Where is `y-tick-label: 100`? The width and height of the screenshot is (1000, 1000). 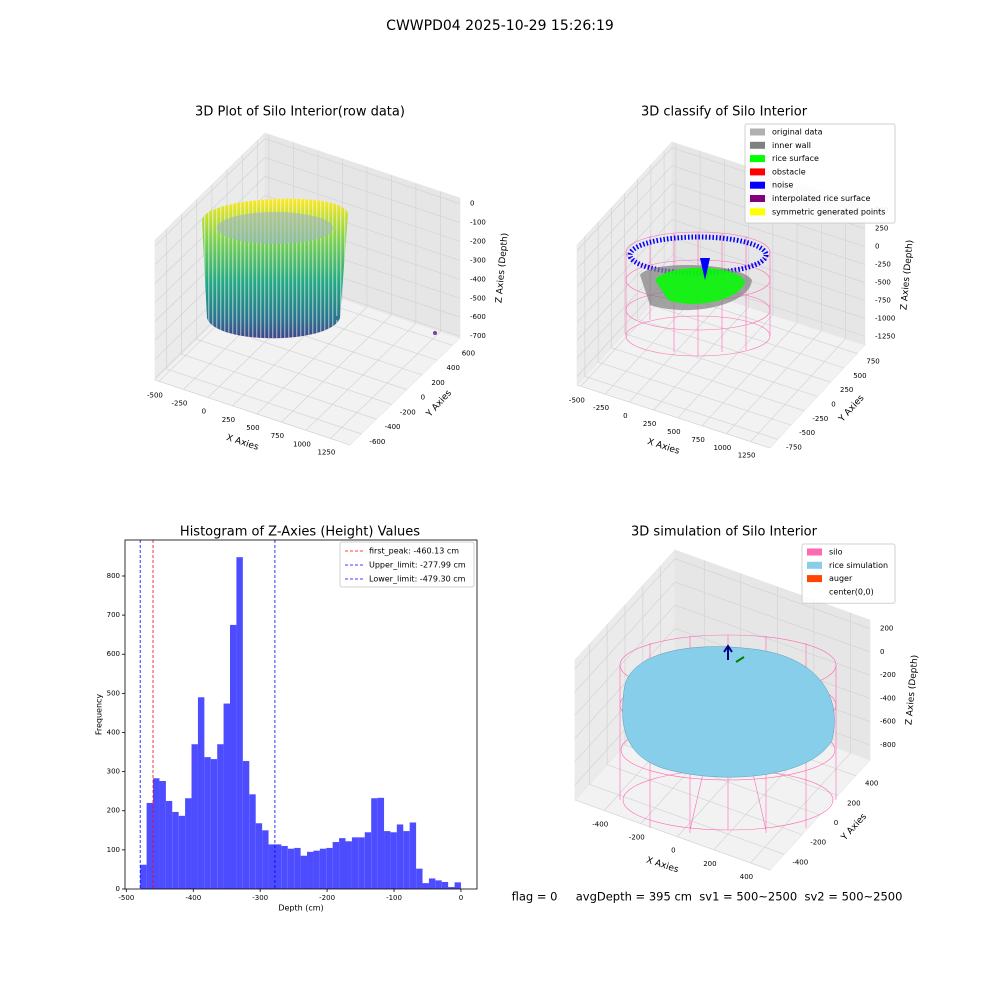 y-tick-label: 100 is located at coordinates (113, 850).